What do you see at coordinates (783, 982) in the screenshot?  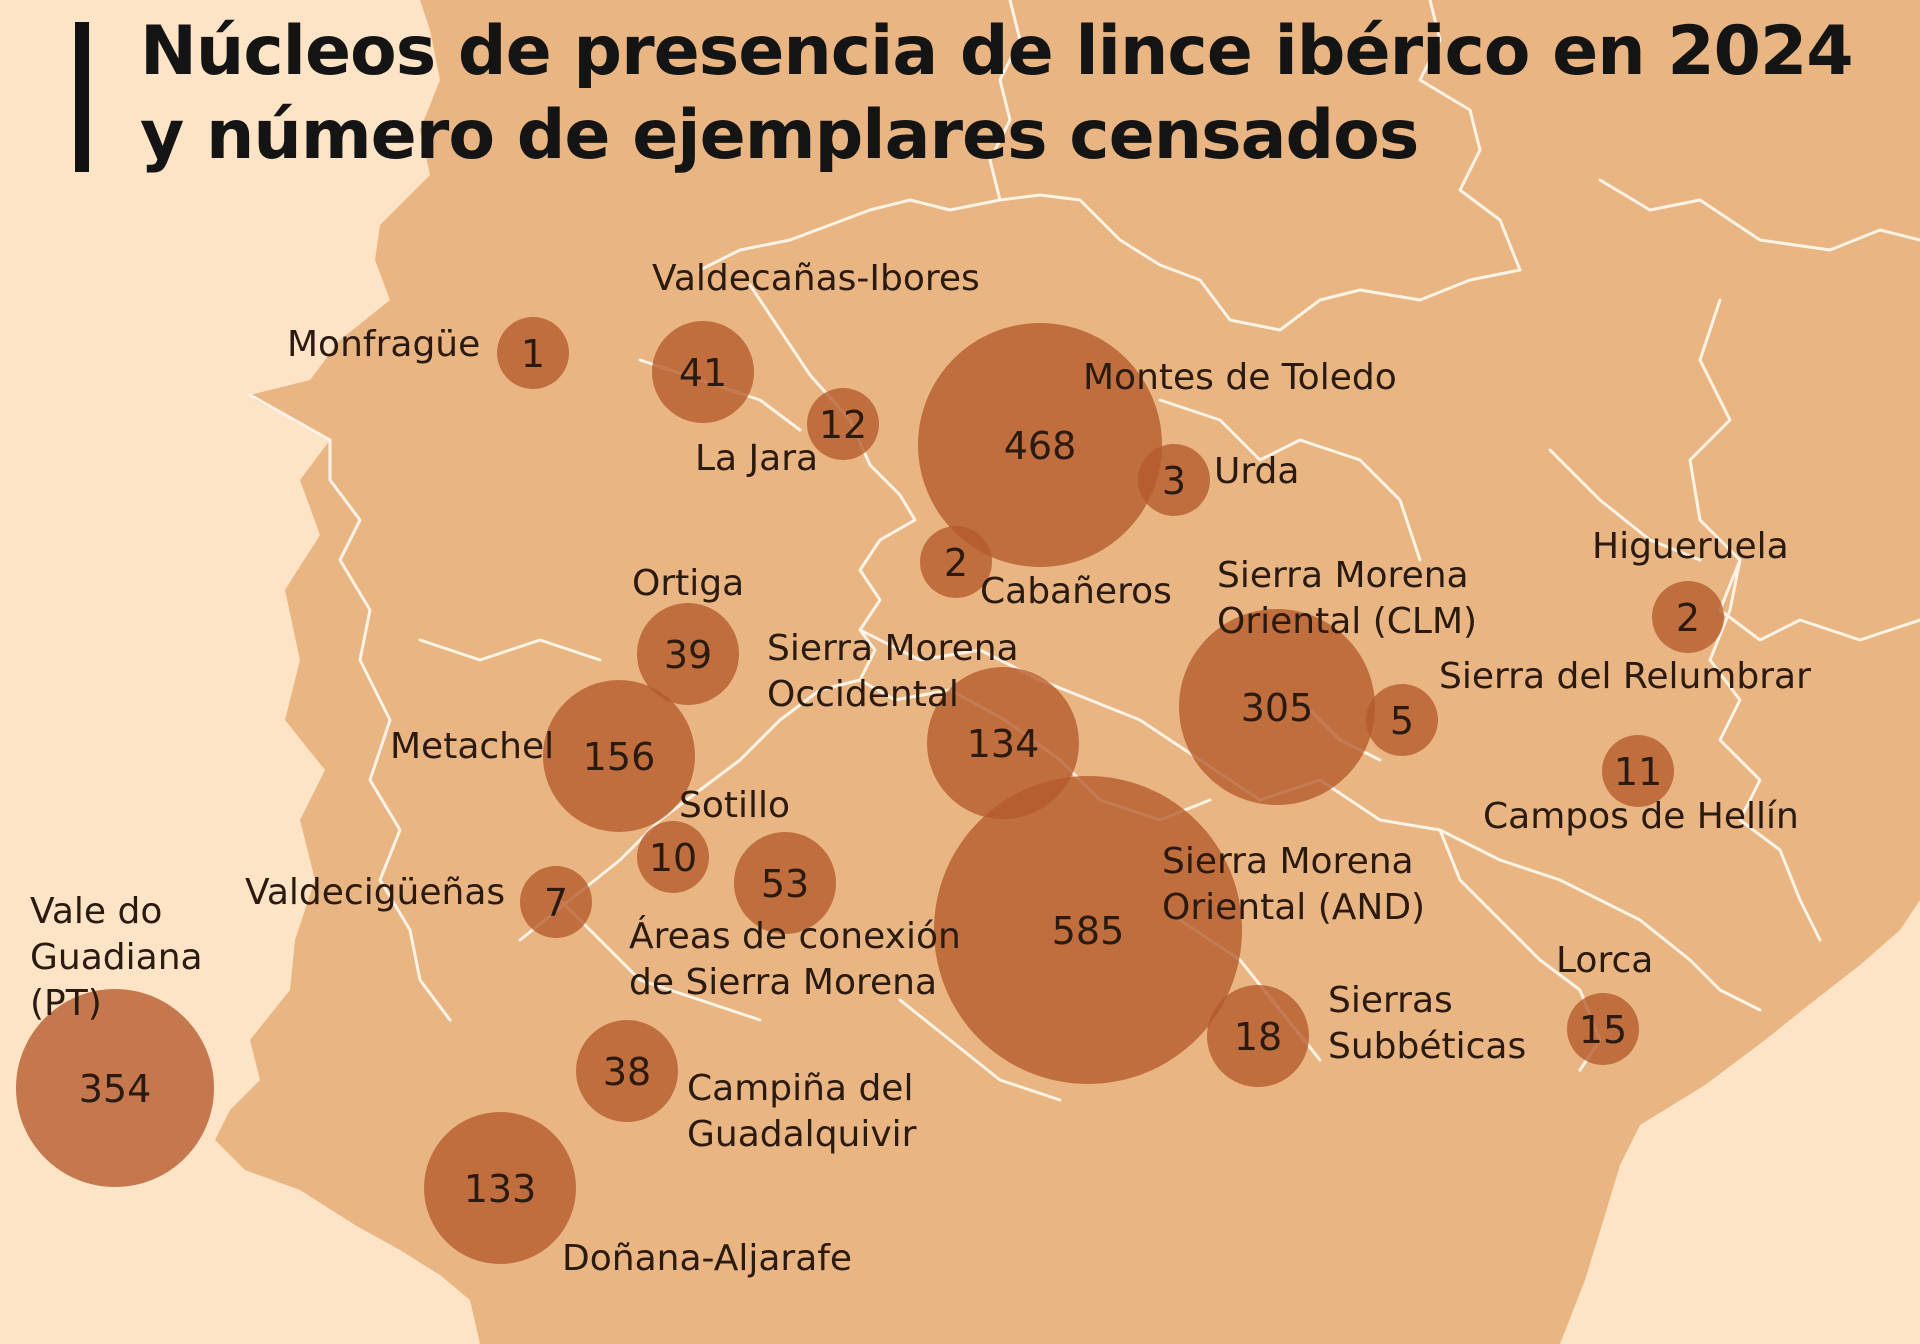 I see `label-line: de Sierra Morena` at bounding box center [783, 982].